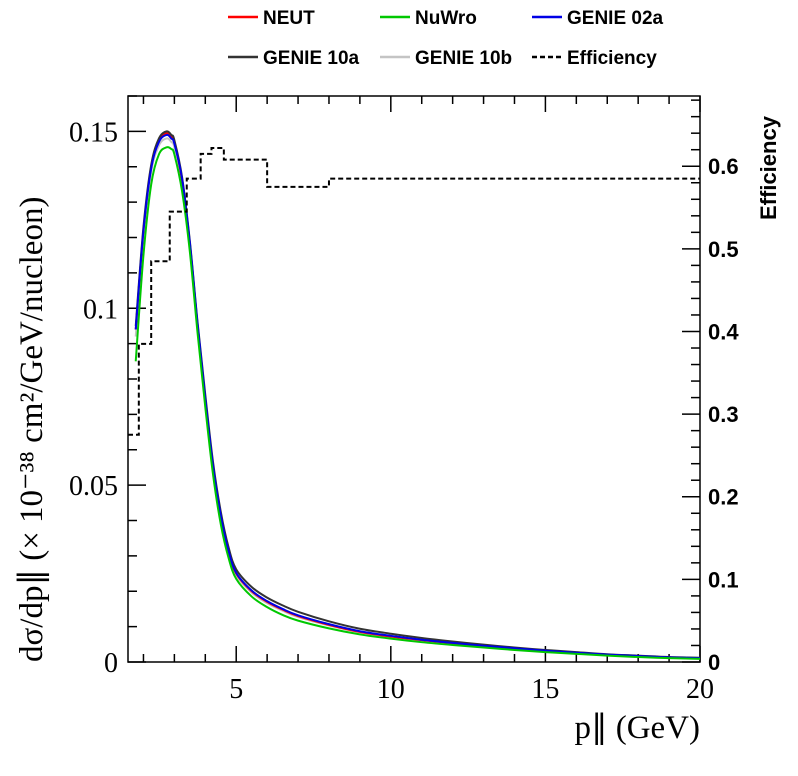  What do you see at coordinates (93, 486) in the screenshot?
I see `y-tick-label: 0.05` at bounding box center [93, 486].